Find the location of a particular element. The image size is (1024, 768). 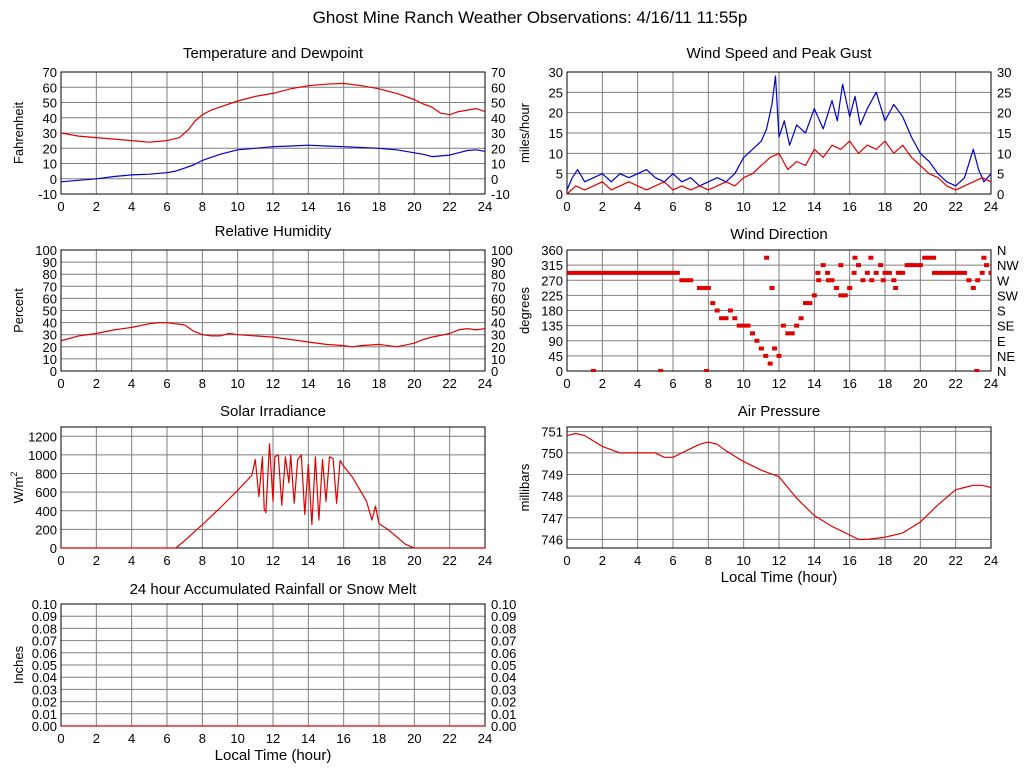

temperature-y-tick-label: 20 is located at coordinates (50, 148).